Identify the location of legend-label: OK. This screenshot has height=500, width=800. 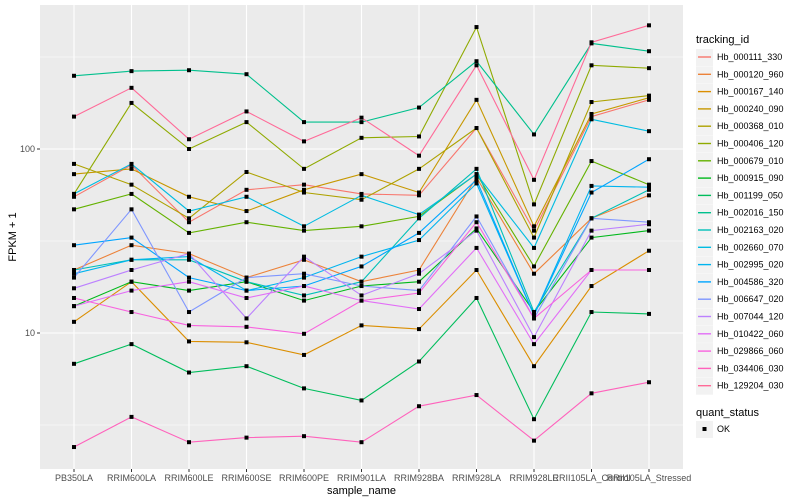
(723, 429).